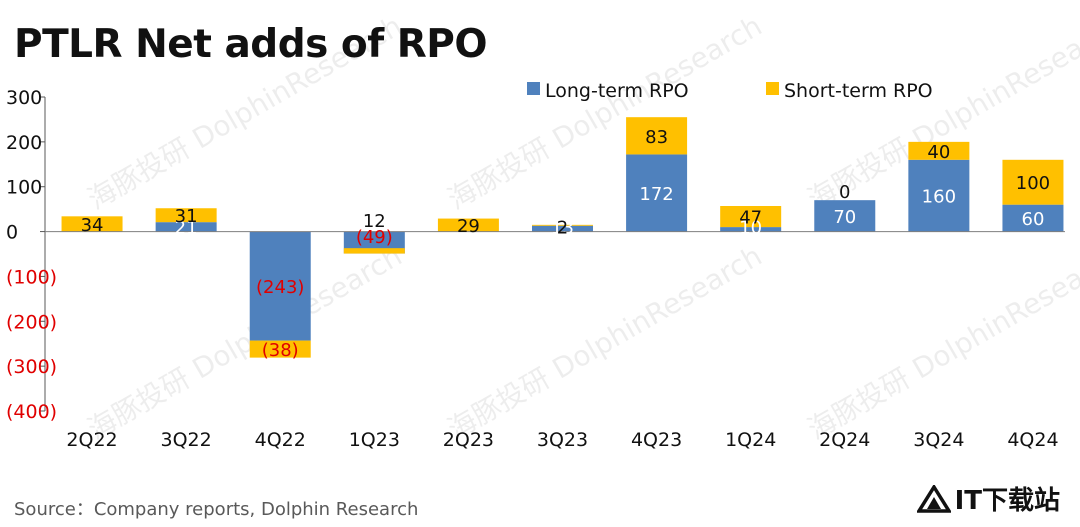 The image size is (1080, 527). I want to click on y-tick-label: 100, so click(24, 188).